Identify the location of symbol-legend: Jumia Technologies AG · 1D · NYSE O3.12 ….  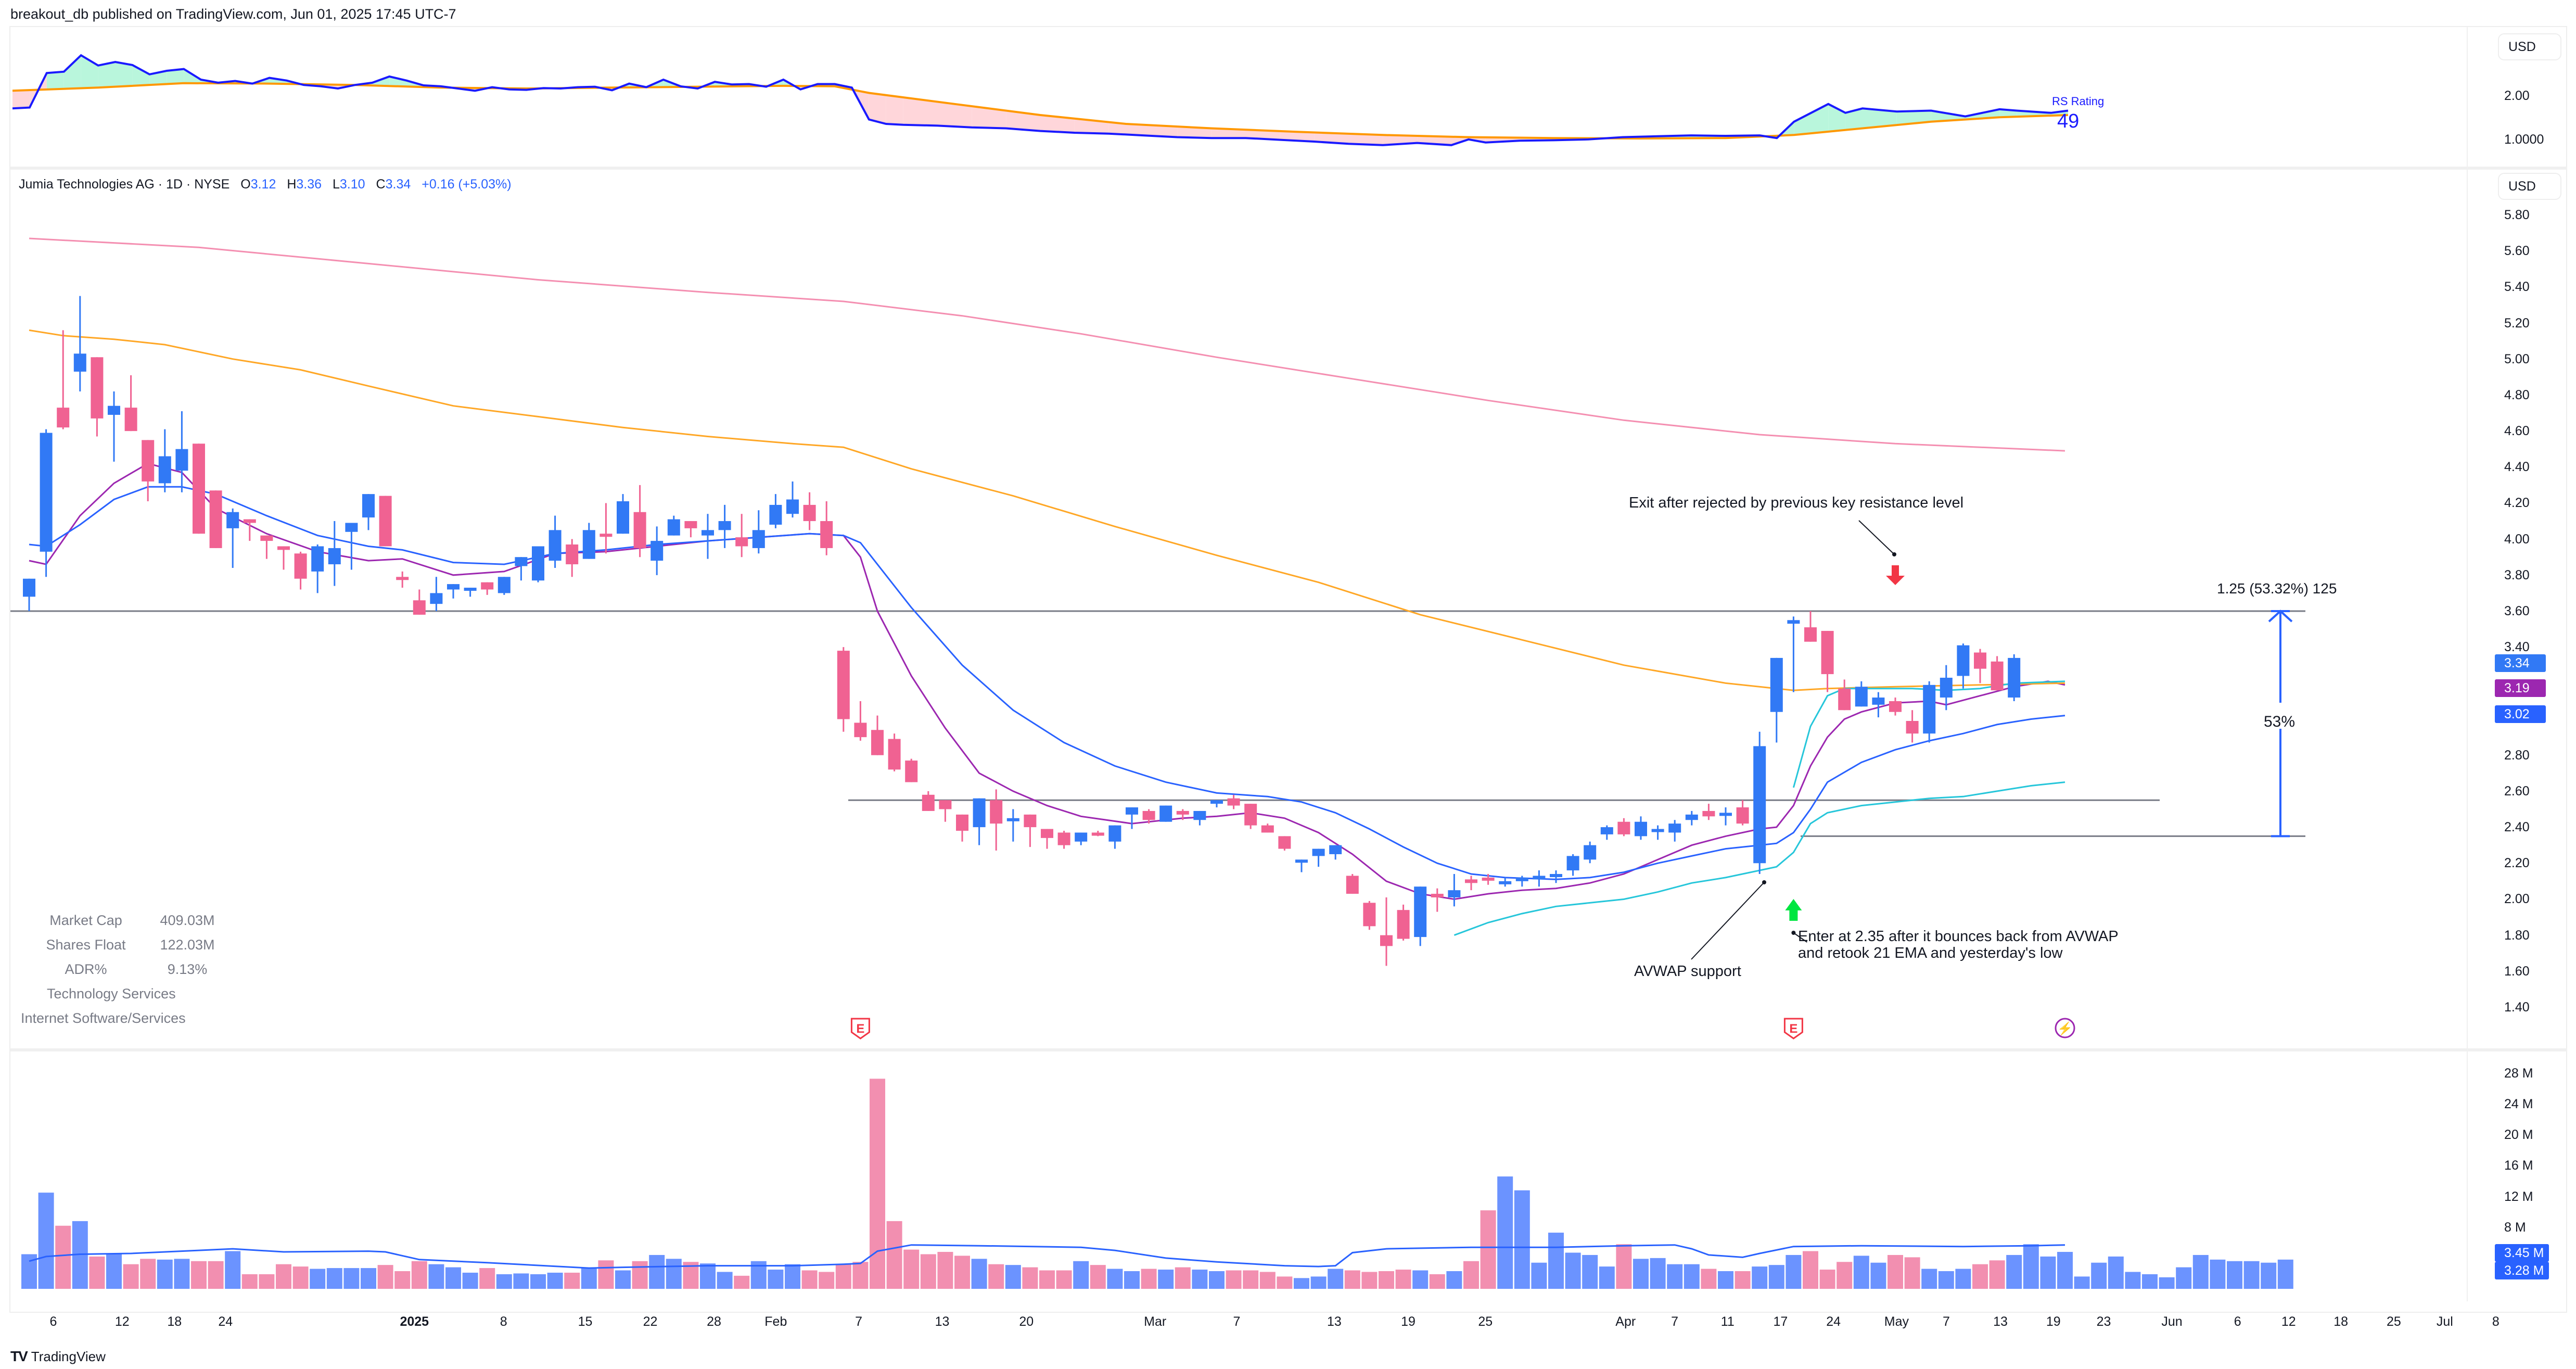
(265, 185).